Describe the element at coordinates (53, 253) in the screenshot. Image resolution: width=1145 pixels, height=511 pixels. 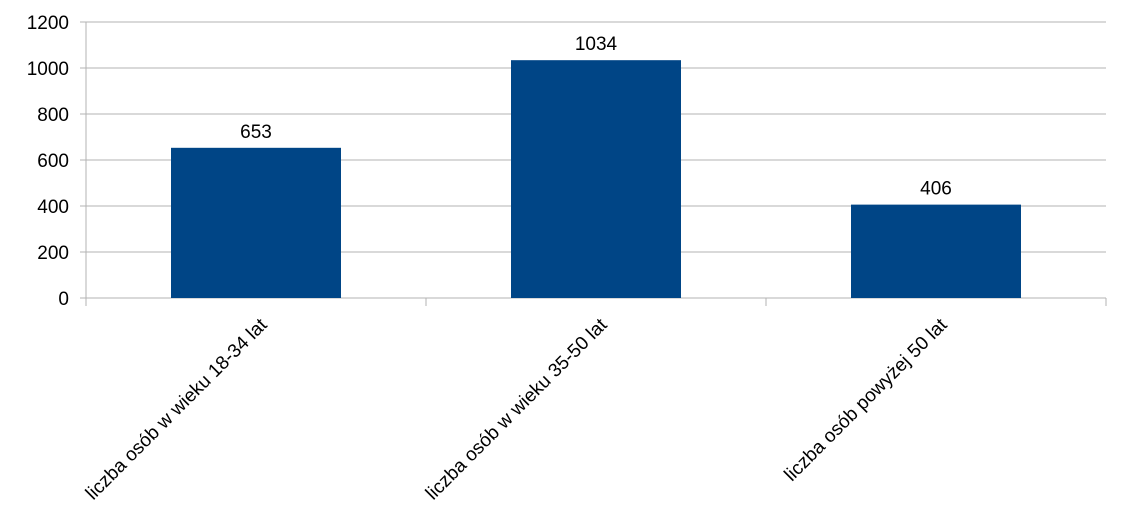
I see `y-tick-label: 200` at that location.